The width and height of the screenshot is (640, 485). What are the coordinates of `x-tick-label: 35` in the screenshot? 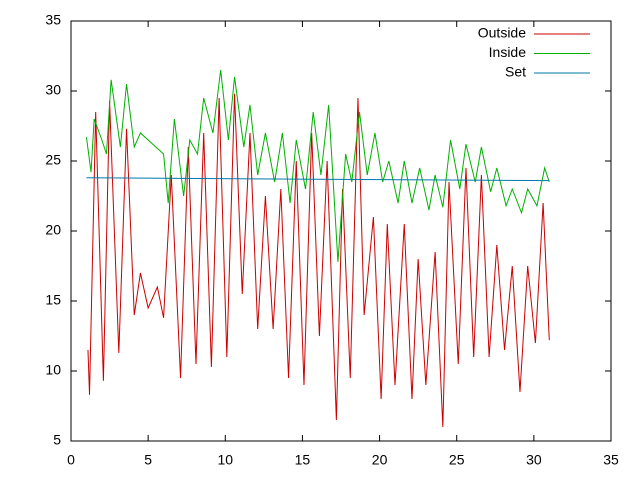 It's located at (611, 460).